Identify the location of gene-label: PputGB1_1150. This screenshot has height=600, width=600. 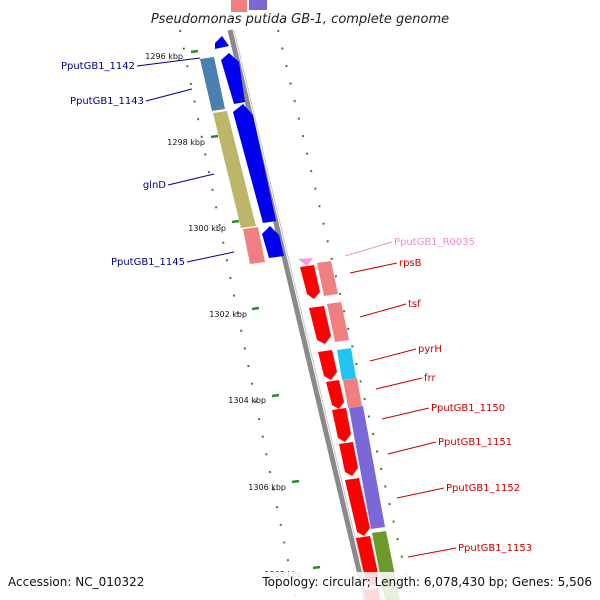
(468, 408).